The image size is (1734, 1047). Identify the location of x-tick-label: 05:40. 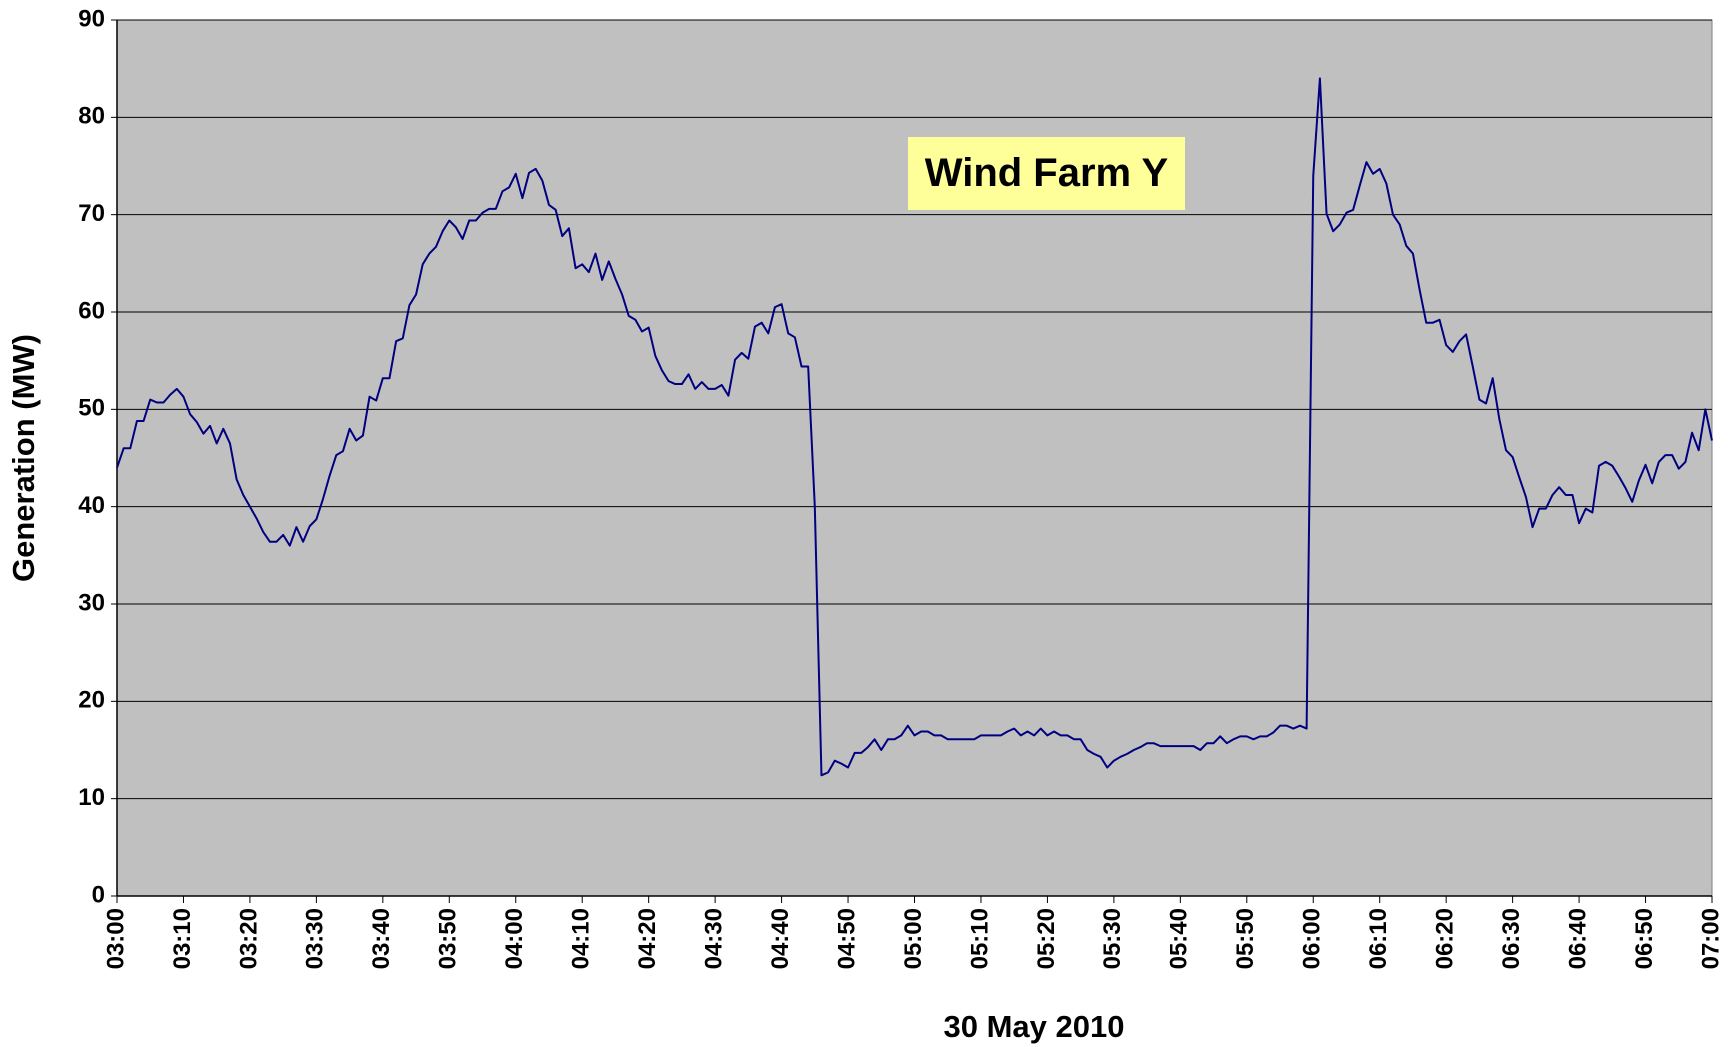
(1179, 938).